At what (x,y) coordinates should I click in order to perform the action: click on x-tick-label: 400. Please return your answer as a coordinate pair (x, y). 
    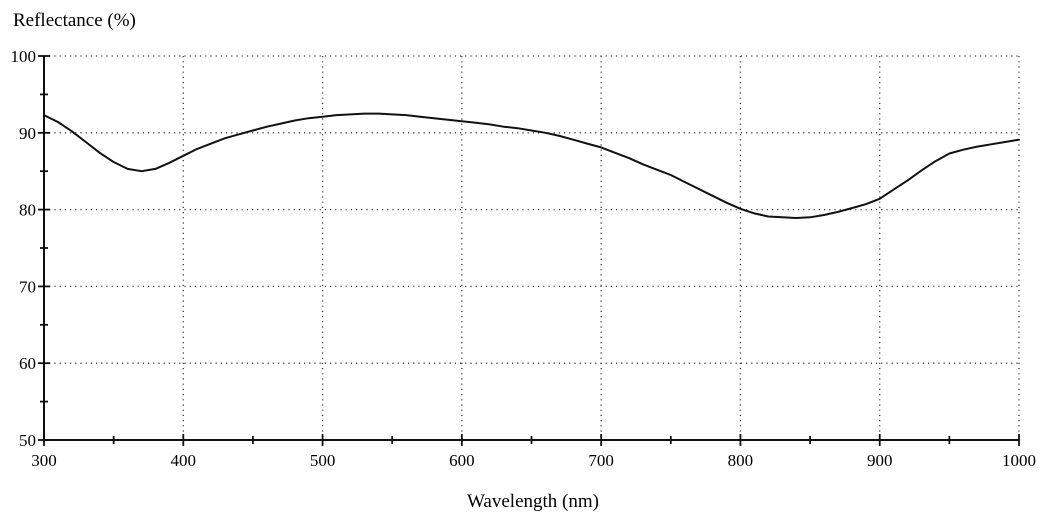
    Looking at the image, I should click on (184, 460).